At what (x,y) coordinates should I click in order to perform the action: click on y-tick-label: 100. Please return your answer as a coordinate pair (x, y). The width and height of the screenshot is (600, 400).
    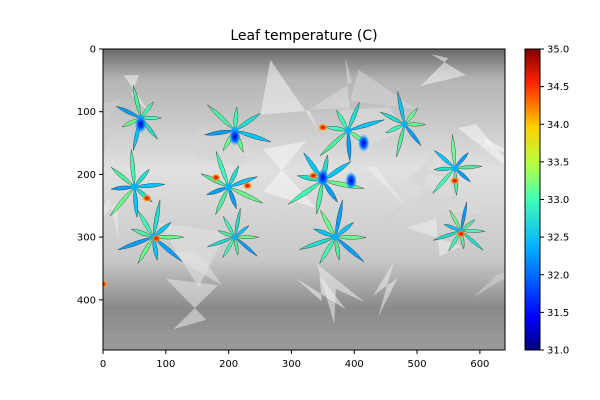
    Looking at the image, I should click on (86, 112).